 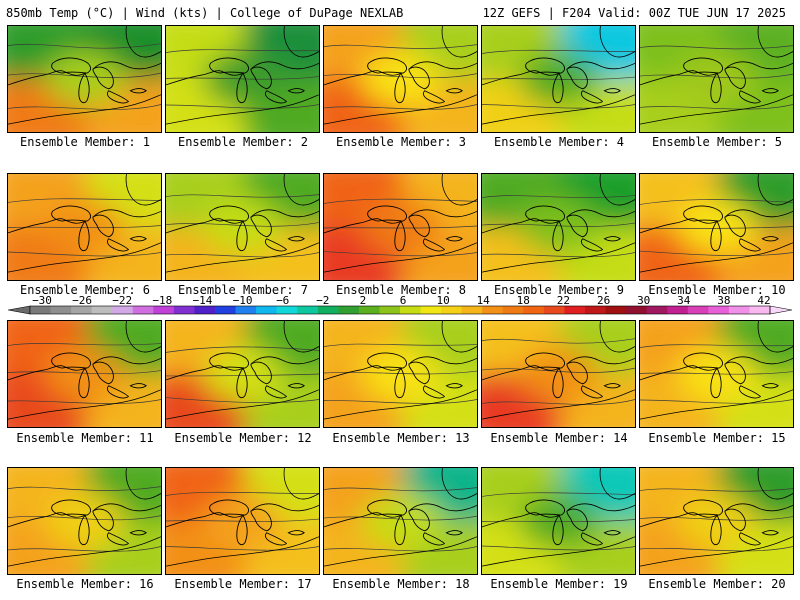 I want to click on ensemble-member-label: Ensemble Member: 5, so click(x=717, y=142).